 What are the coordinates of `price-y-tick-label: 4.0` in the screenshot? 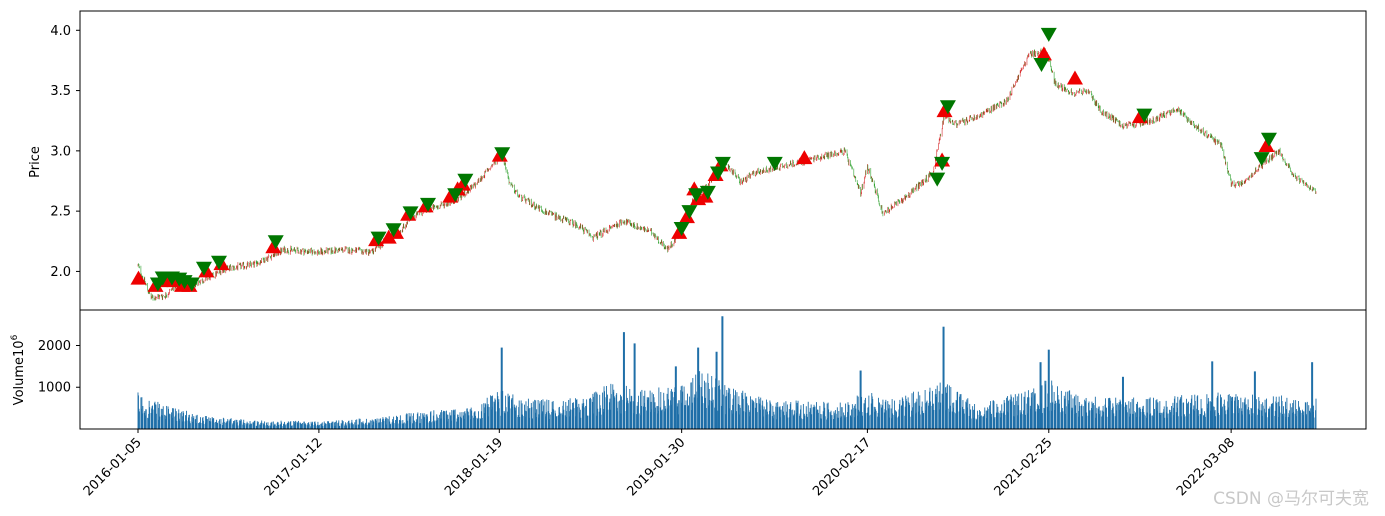 It's located at (60, 31).